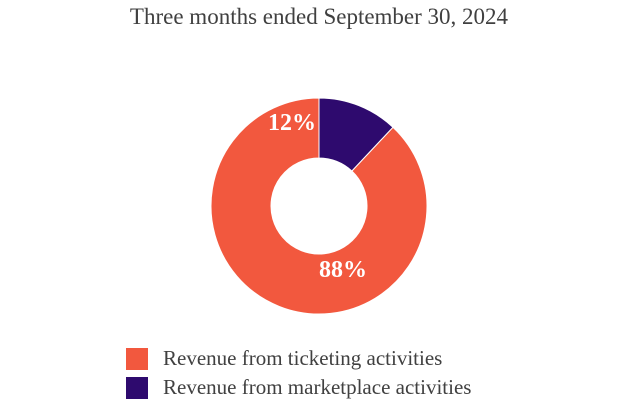  What do you see at coordinates (317, 387) in the screenshot?
I see `legend-label-marketplace: Revenue from marketplace activities` at bounding box center [317, 387].